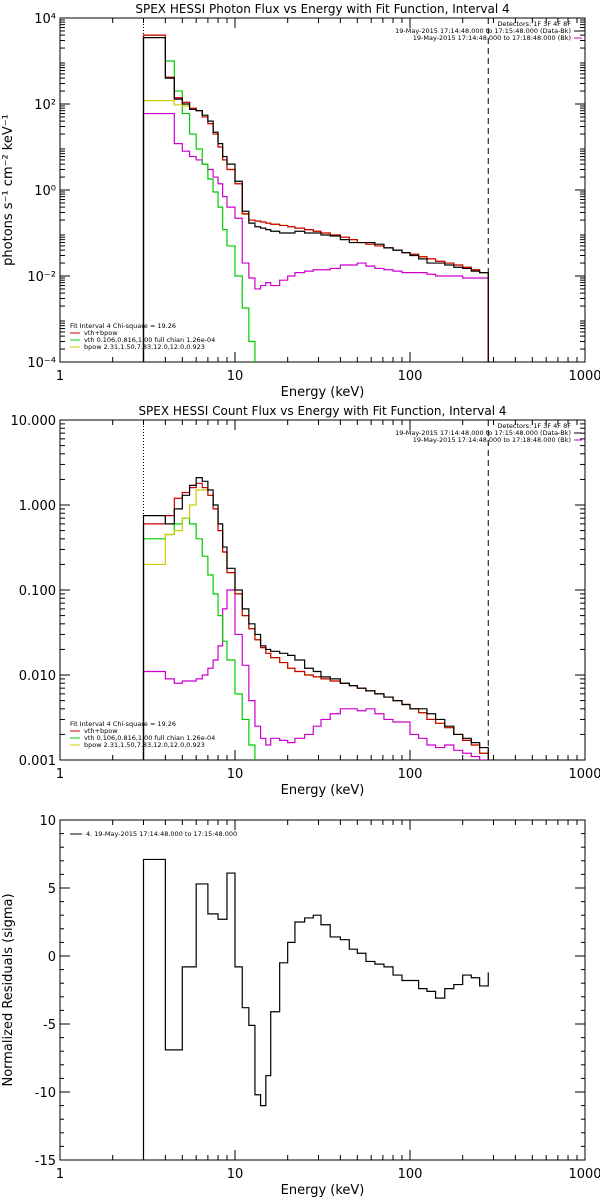  Describe the element at coordinates (52, 889) in the screenshot. I see `y-tick-label: 5` at that location.